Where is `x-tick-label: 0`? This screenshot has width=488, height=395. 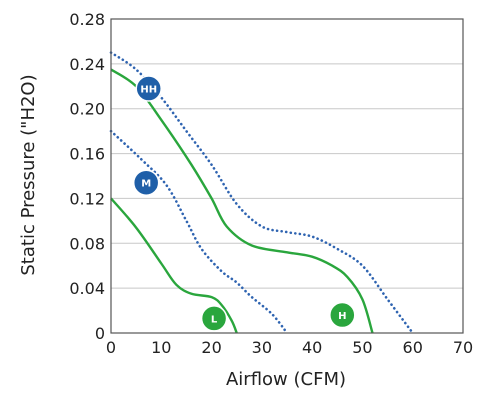
x-tick-label: 0 is located at coordinates (111, 347).